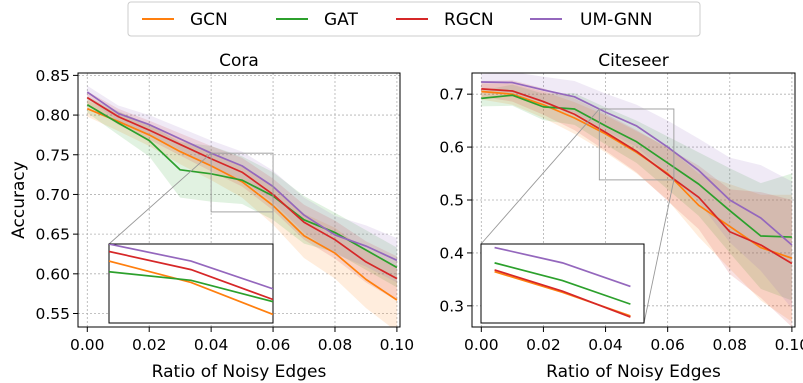 This screenshot has width=803, height=383. I want to click on y-tick-label: 0.4, so click(451, 253).